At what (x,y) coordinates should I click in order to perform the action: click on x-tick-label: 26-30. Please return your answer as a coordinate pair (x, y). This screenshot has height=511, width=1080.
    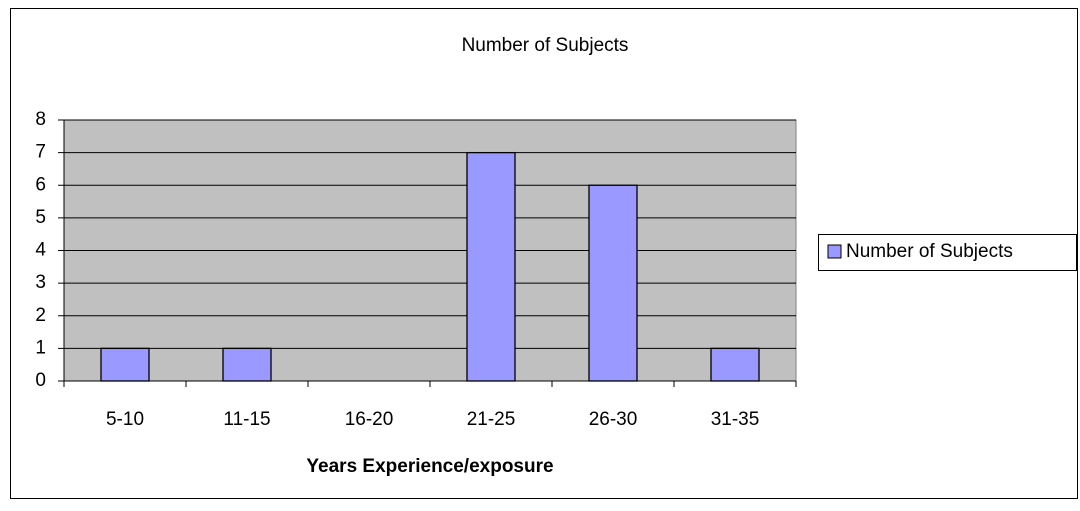
    Looking at the image, I should click on (613, 419).